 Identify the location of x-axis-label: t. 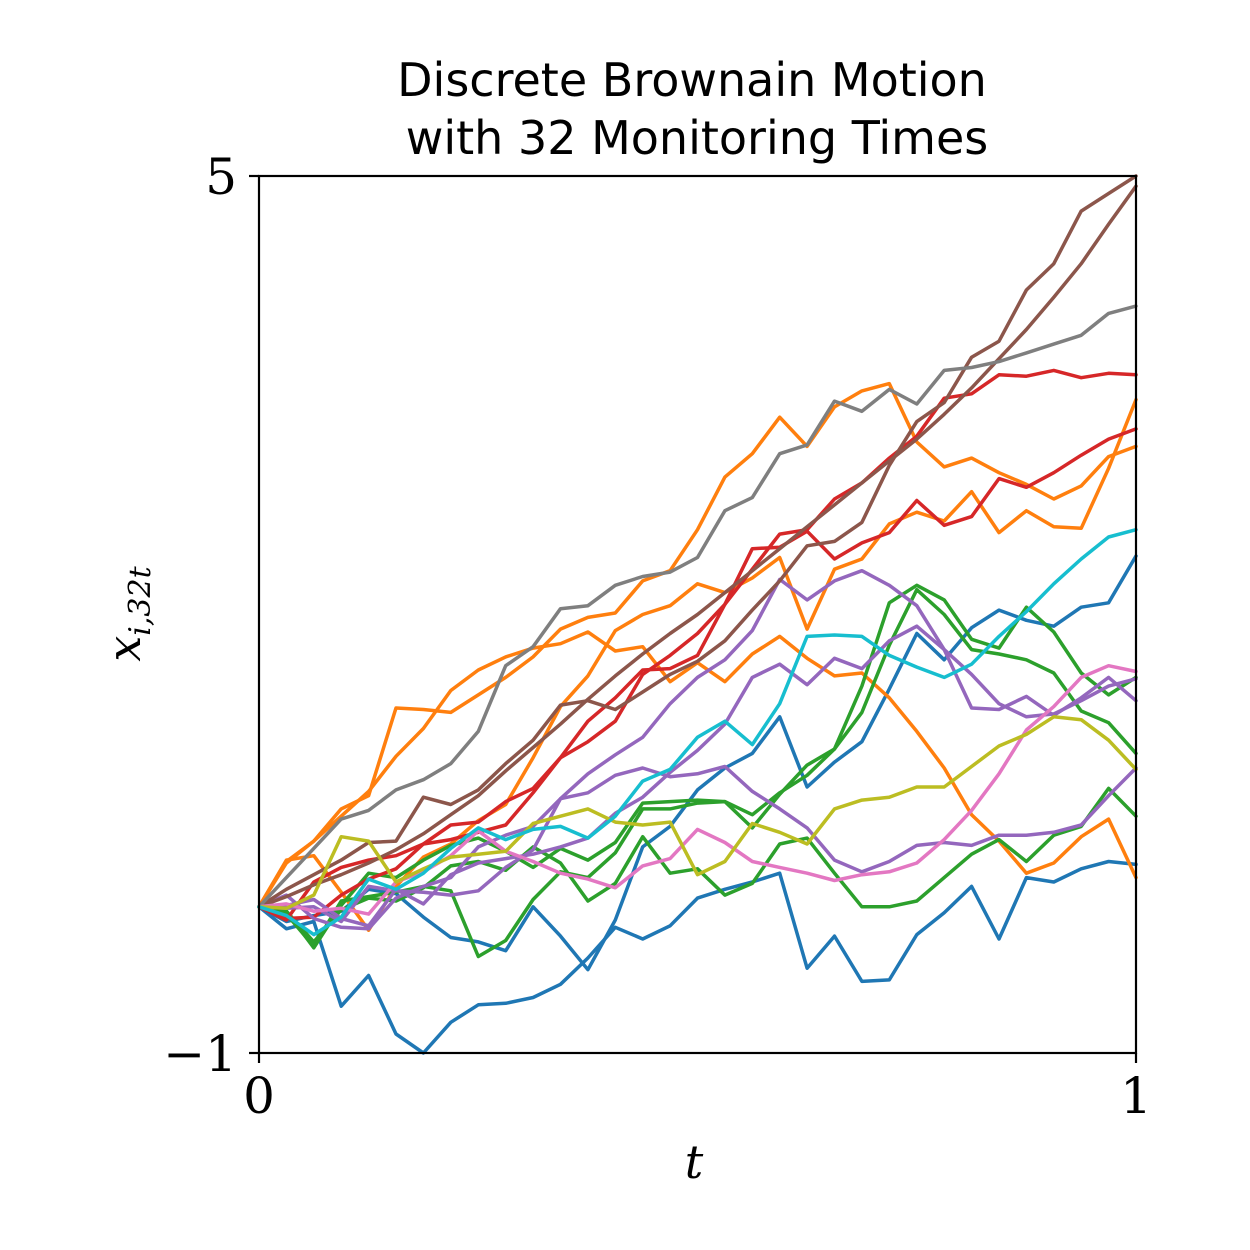
(694, 1162).